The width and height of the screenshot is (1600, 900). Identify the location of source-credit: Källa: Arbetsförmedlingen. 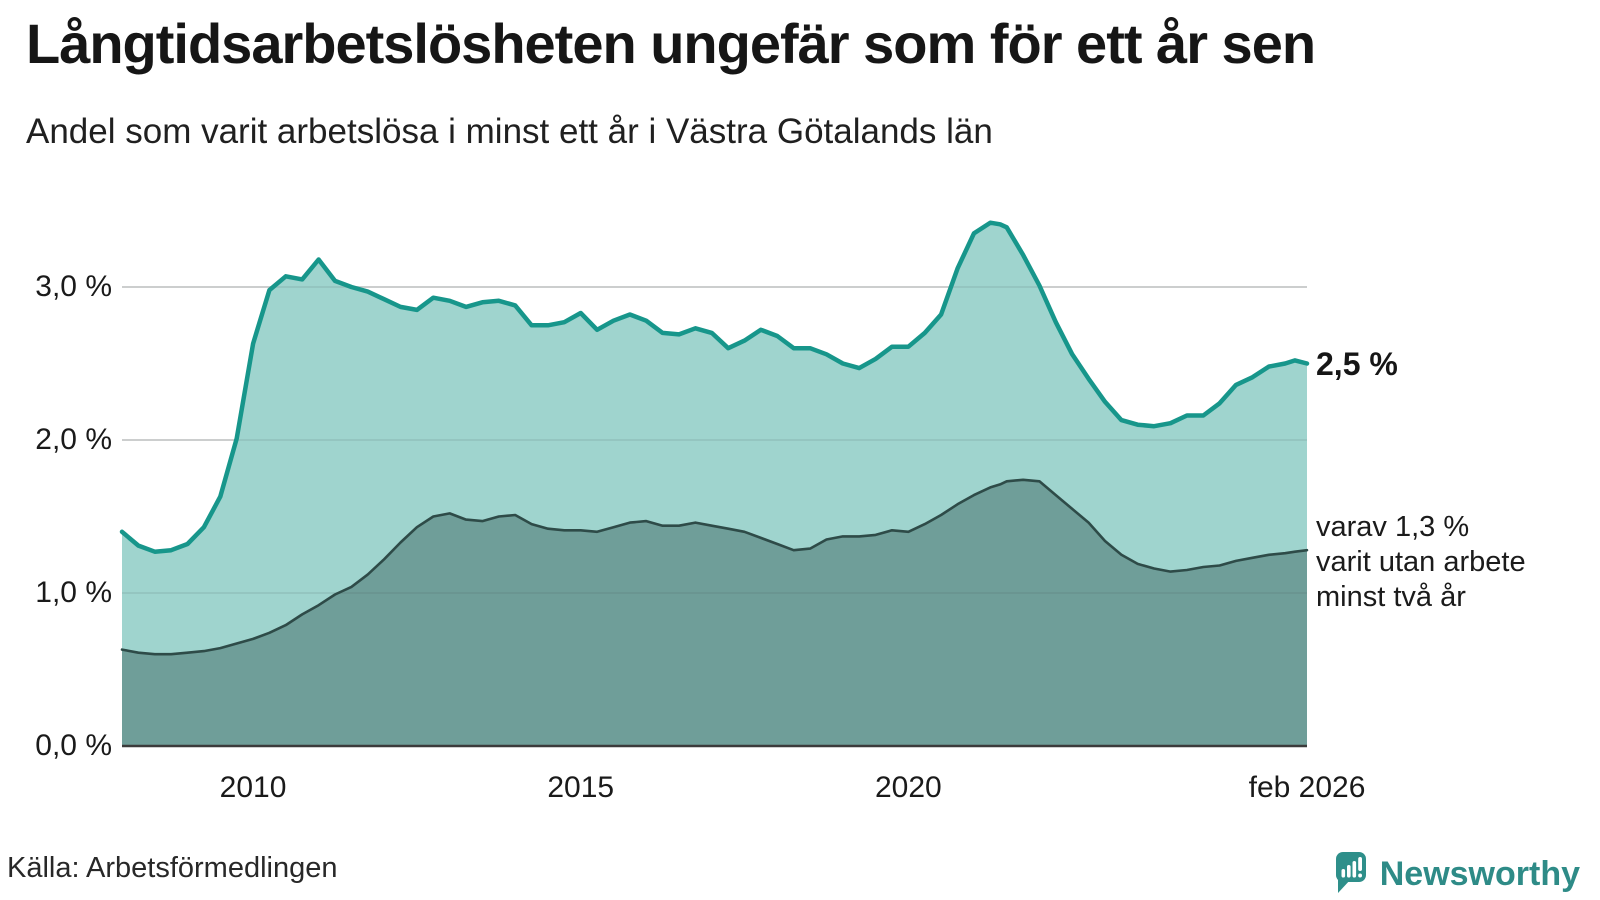
(172, 868).